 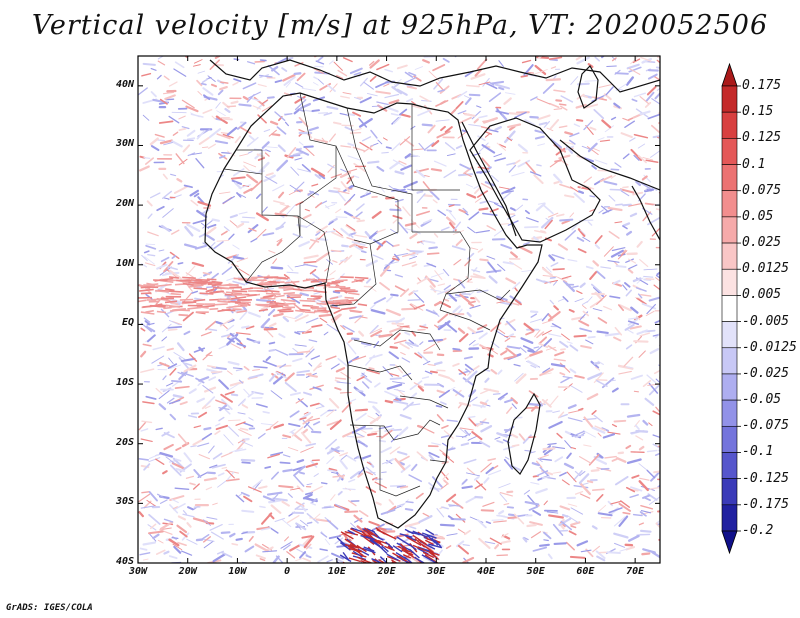 I want to click on lat-tick-label: 30N, so click(x=124, y=144).